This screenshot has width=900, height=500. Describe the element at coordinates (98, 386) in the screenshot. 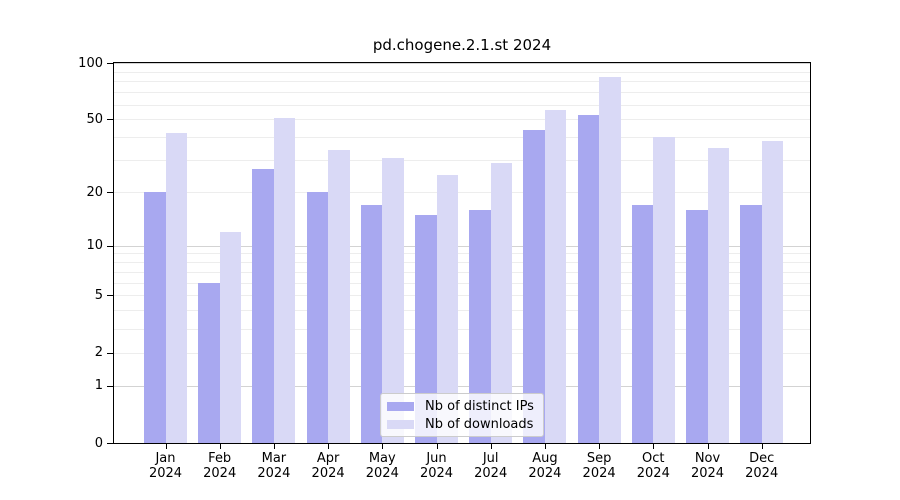

I see `y-label-1: 1` at that location.